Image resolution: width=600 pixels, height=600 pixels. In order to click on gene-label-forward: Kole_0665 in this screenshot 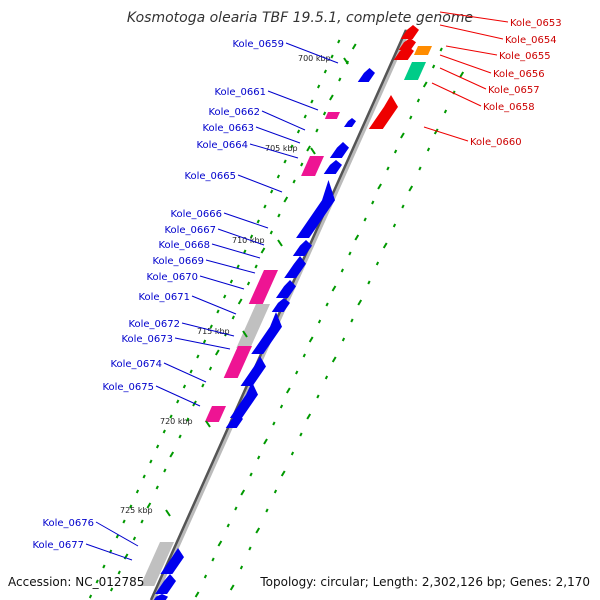, I will do `click(210, 176)`.